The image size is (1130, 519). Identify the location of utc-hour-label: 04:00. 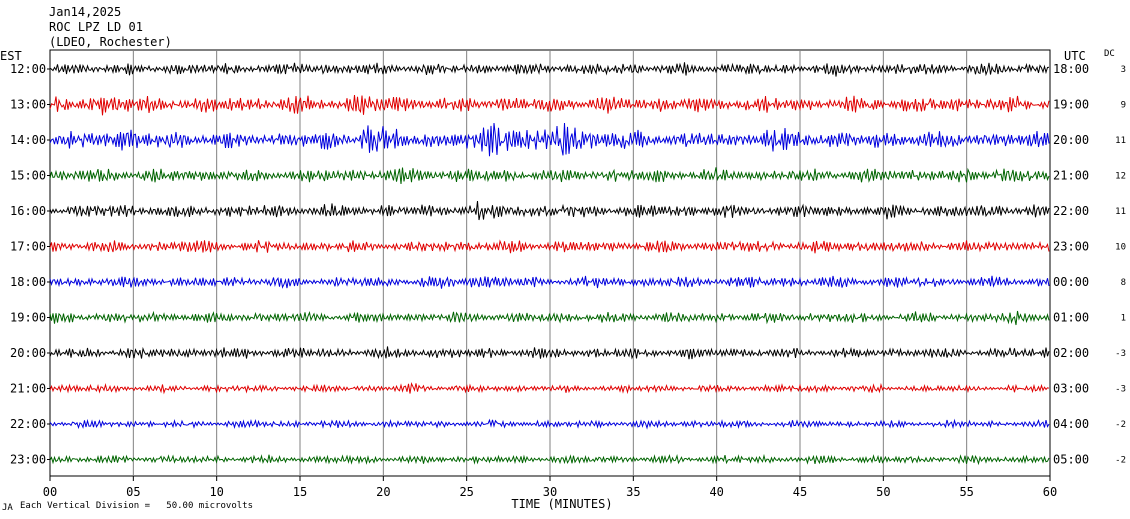
(1071, 424).